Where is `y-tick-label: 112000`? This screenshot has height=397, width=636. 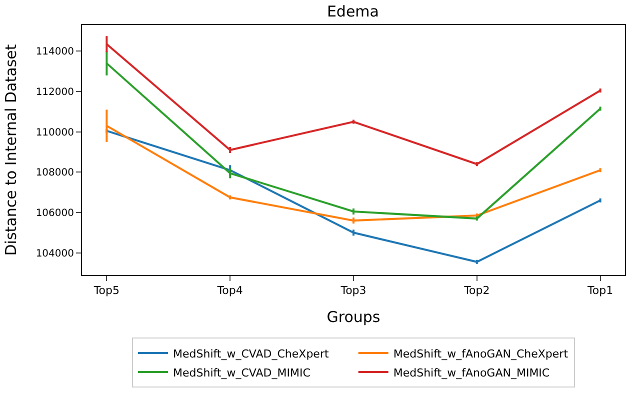
y-tick-label: 112000 is located at coordinates (55, 92).